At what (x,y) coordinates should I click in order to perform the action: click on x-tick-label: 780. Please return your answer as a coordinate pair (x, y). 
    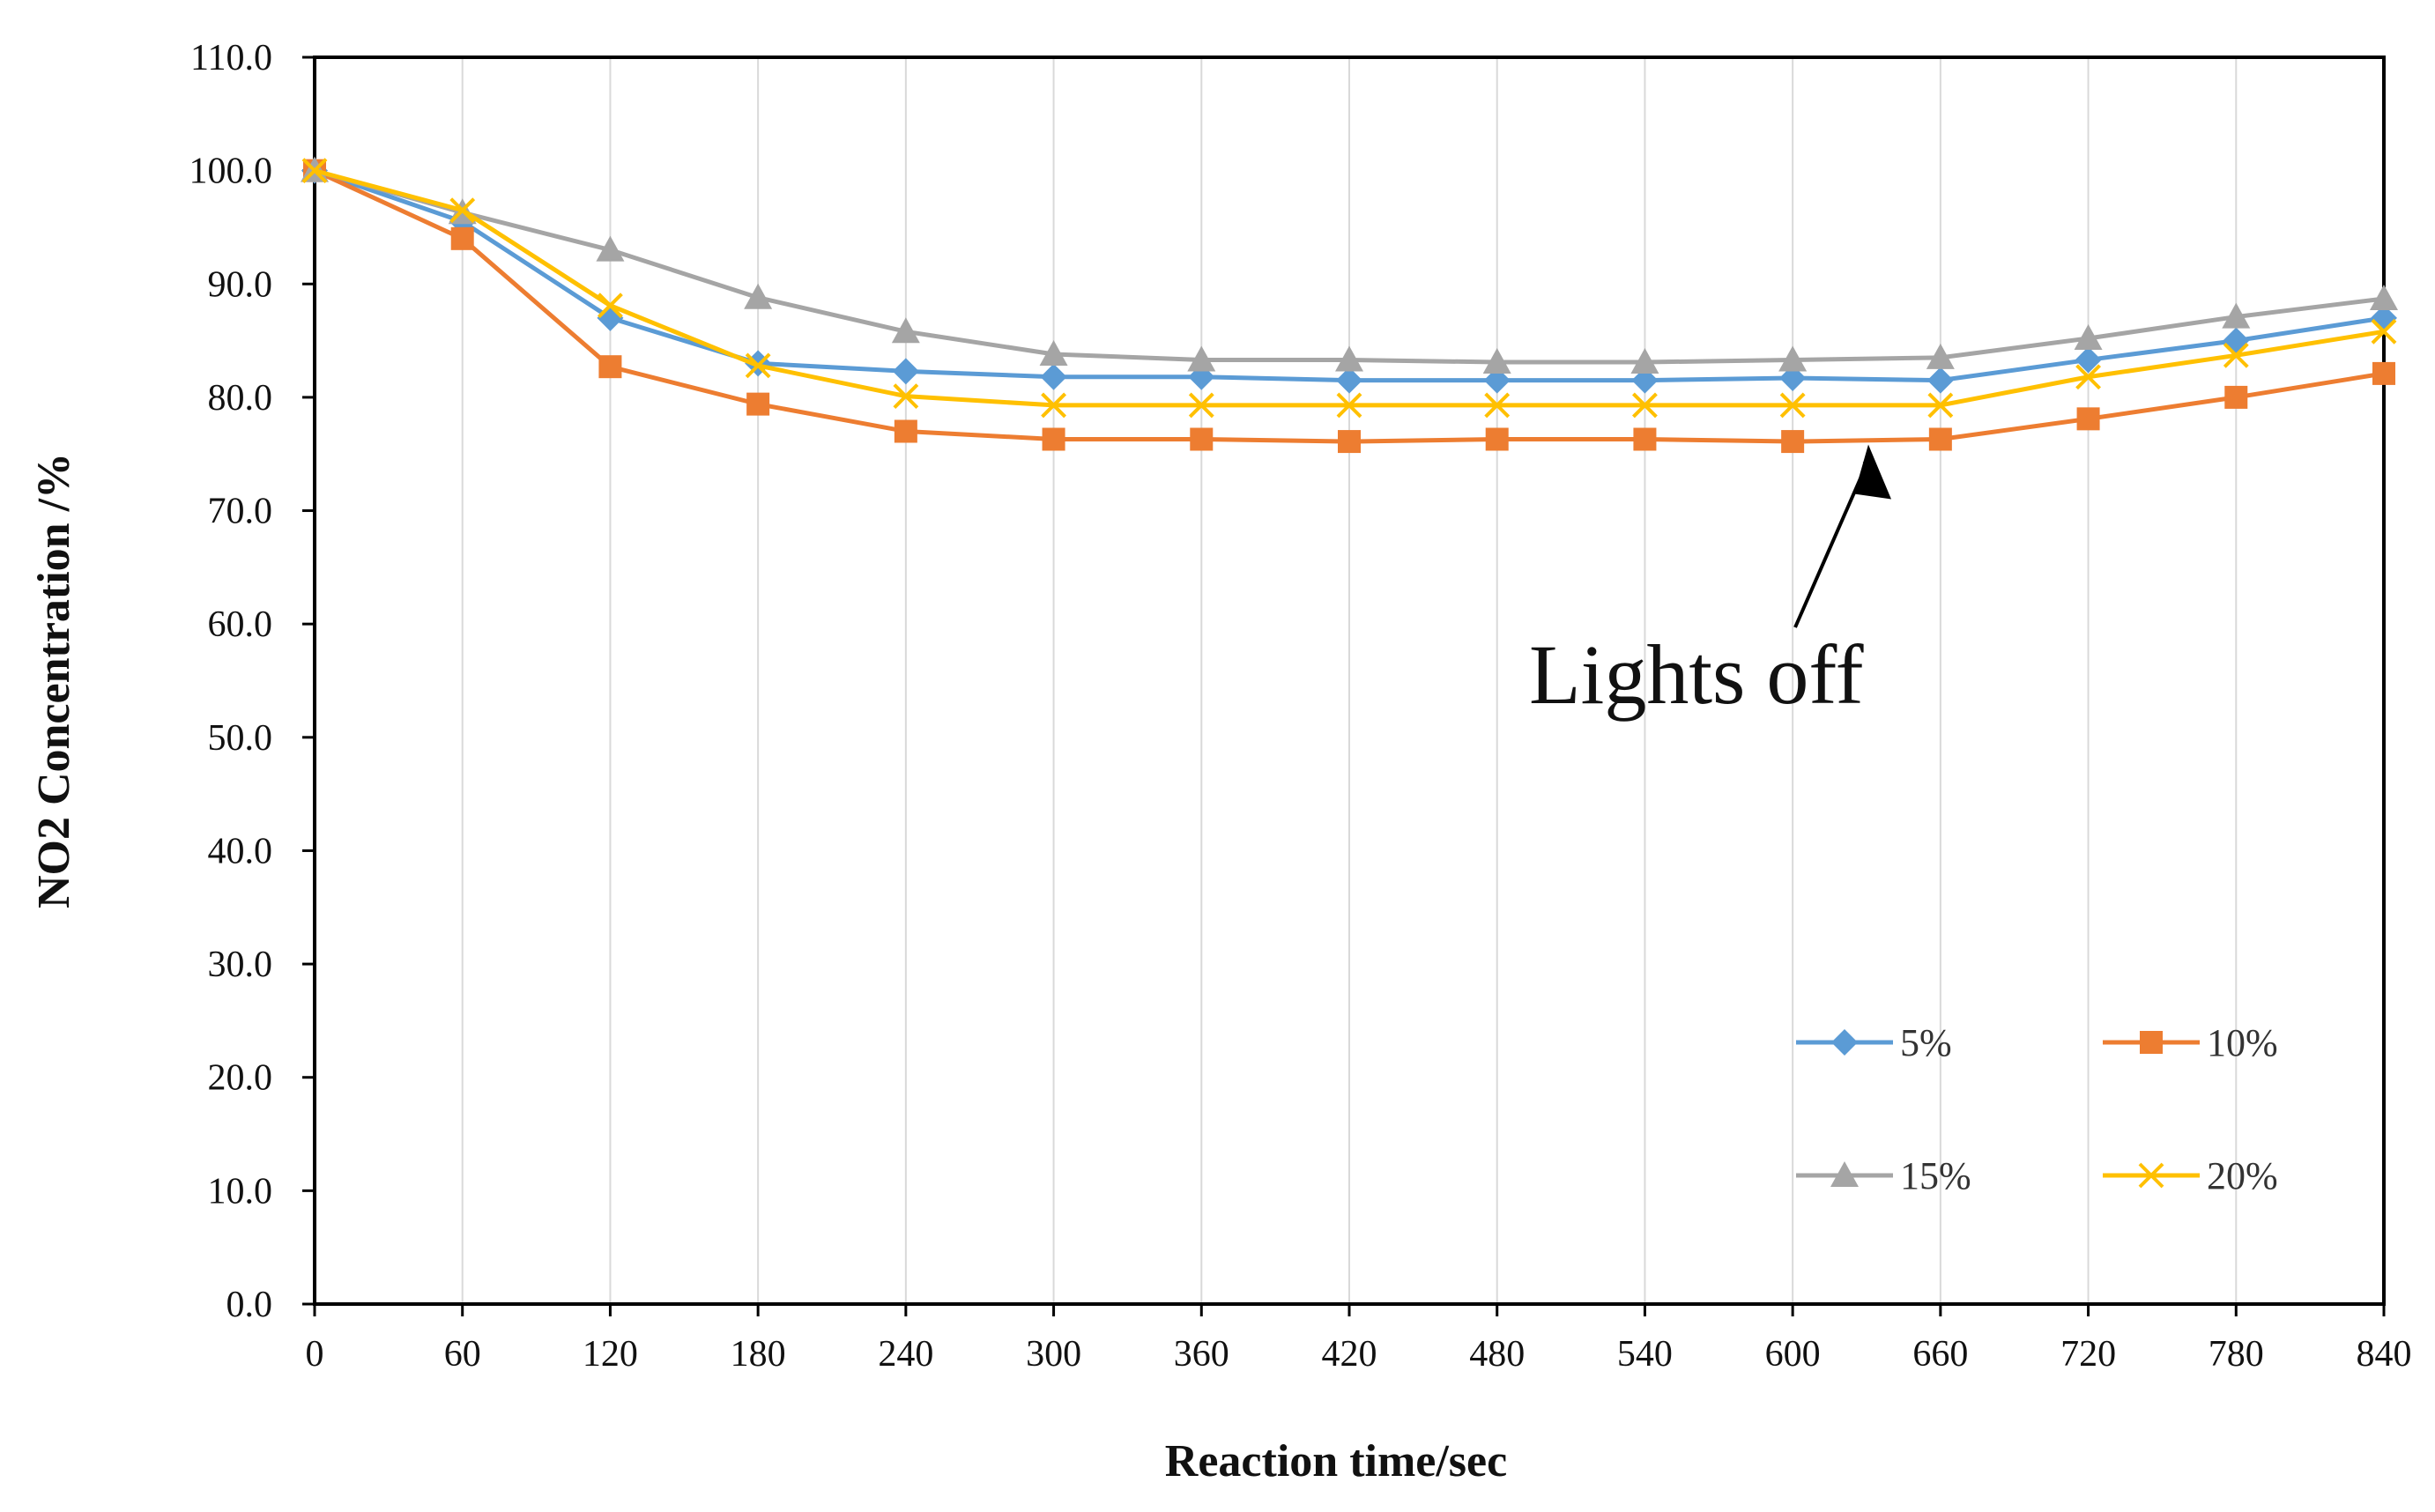
    Looking at the image, I should click on (2236, 1354).